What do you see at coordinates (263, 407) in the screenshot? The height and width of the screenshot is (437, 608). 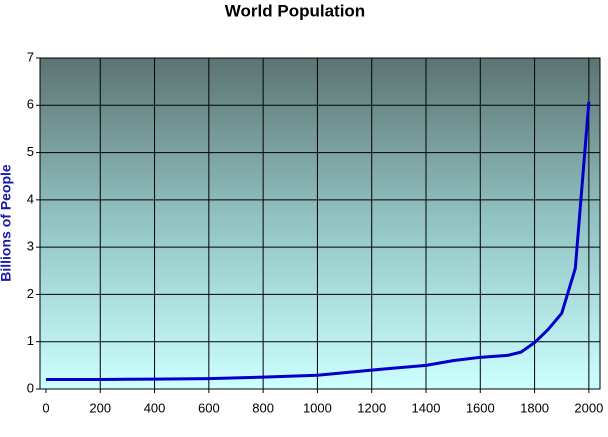 I see `x-tick-label: 800` at bounding box center [263, 407].